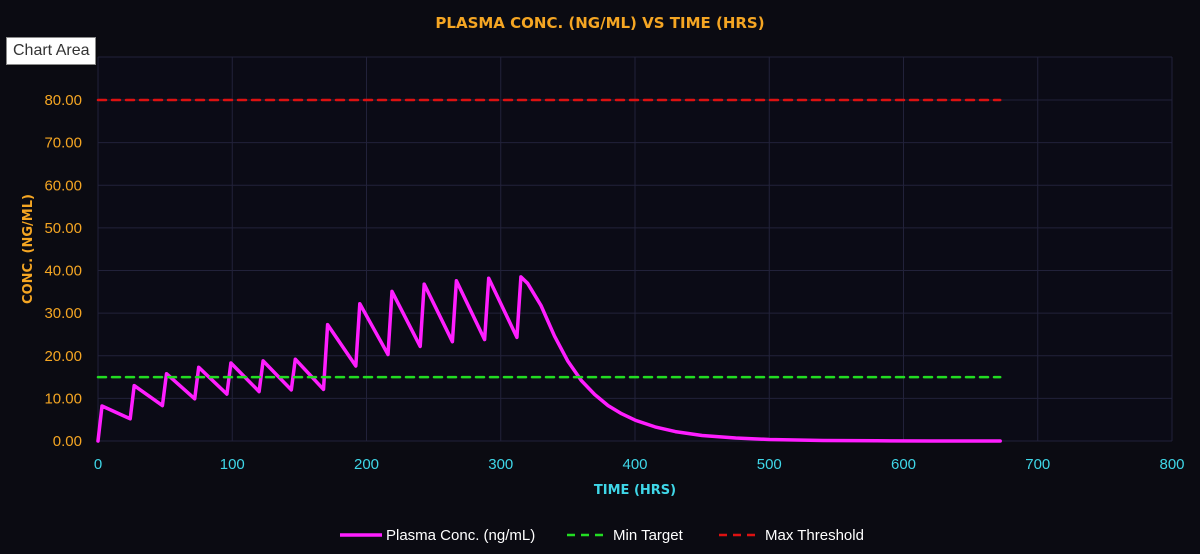  I want to click on x-tick-label: 600, so click(903, 464).